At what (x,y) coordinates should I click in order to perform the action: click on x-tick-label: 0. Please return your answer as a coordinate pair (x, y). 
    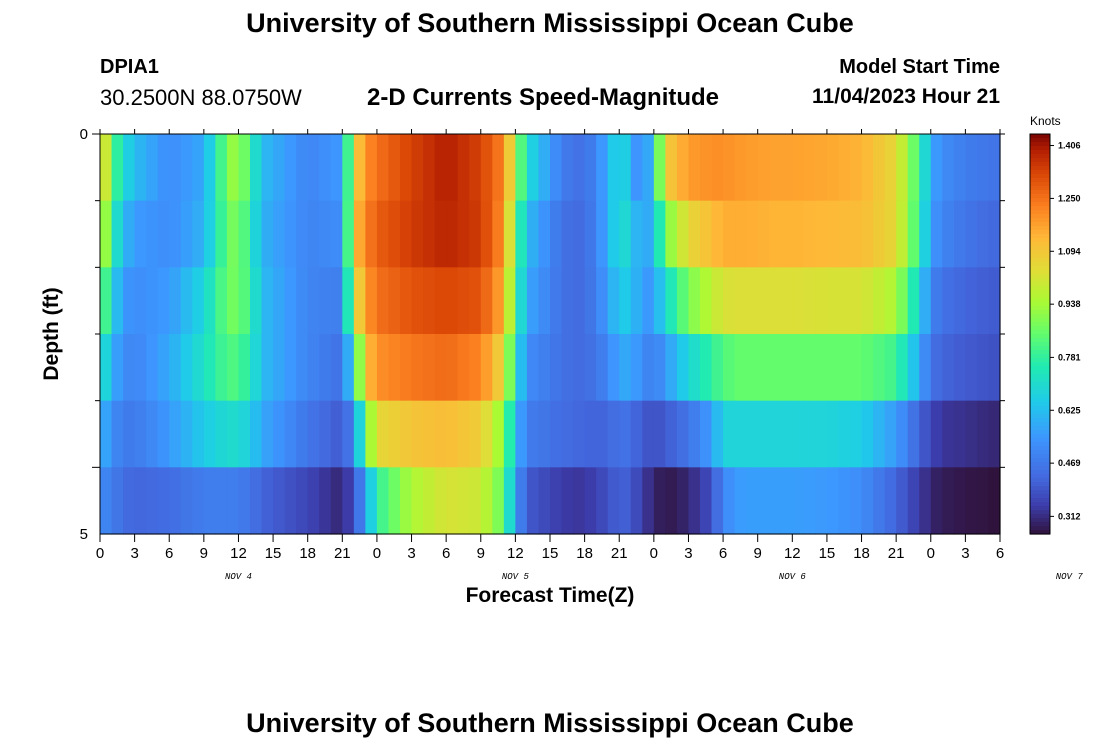
    Looking at the image, I should click on (654, 553).